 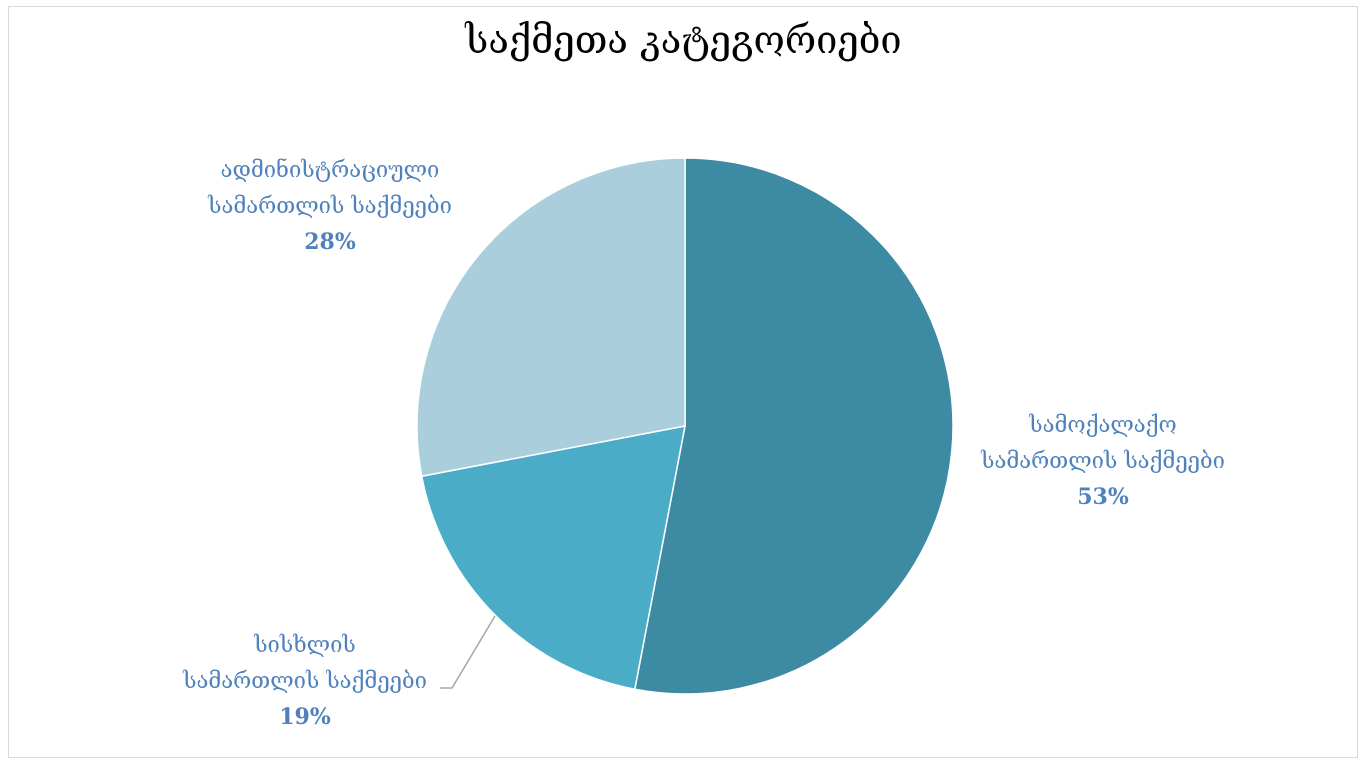 What do you see at coordinates (329, 206) in the screenshot?
I see `data-label-text-3: სამართლის საქმეები` at bounding box center [329, 206].